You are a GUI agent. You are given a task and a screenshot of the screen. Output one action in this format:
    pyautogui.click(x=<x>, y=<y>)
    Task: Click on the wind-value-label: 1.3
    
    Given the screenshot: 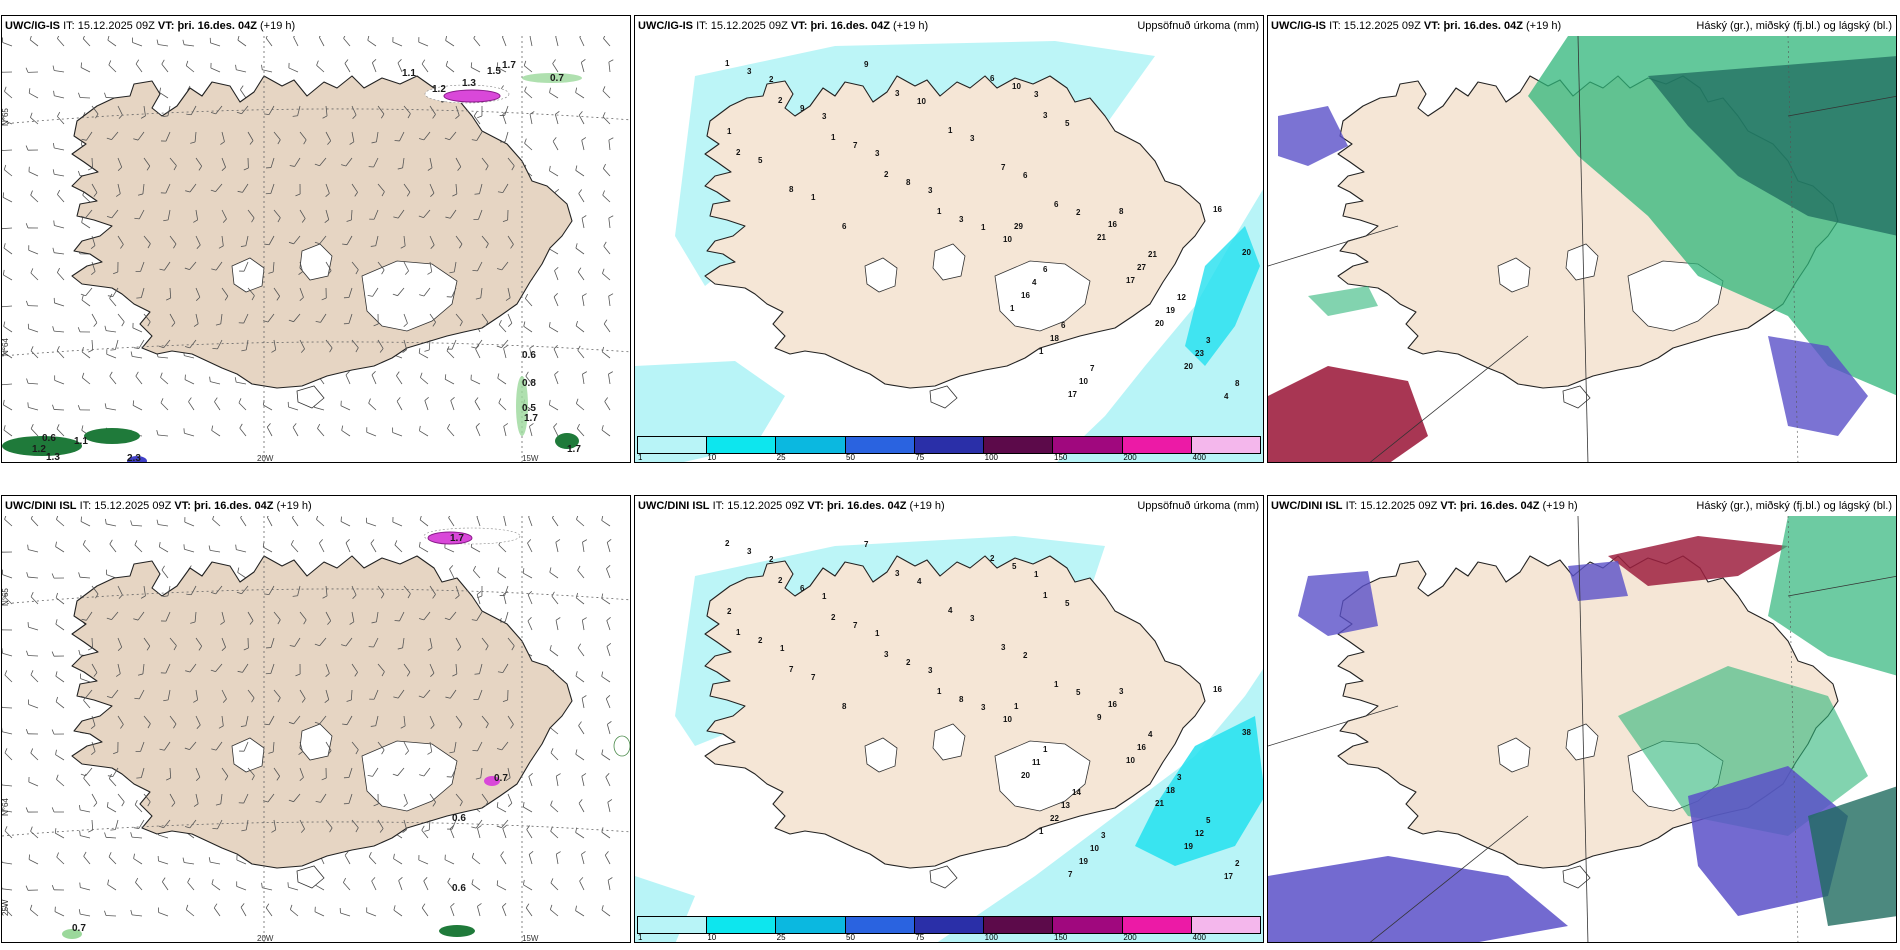 What is the action you would take?
    pyautogui.click(x=469, y=83)
    